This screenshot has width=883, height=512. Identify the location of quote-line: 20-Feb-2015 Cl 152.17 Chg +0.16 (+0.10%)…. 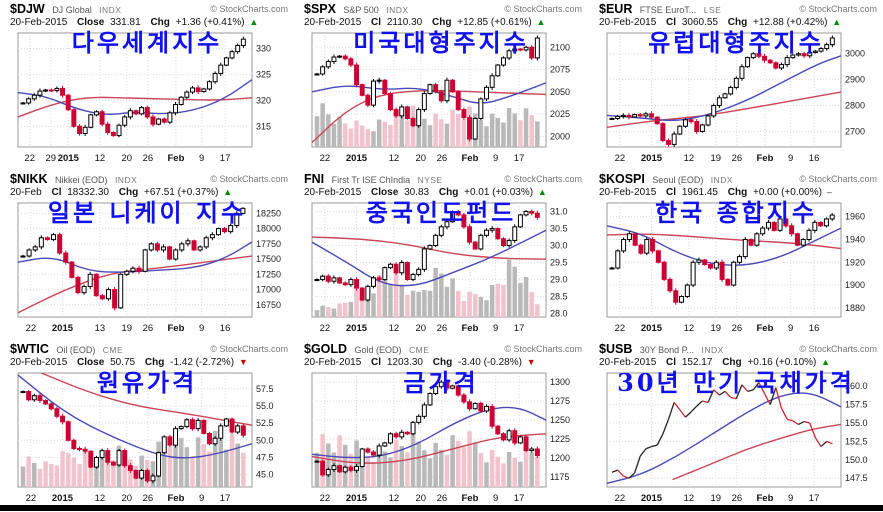
(736, 362).